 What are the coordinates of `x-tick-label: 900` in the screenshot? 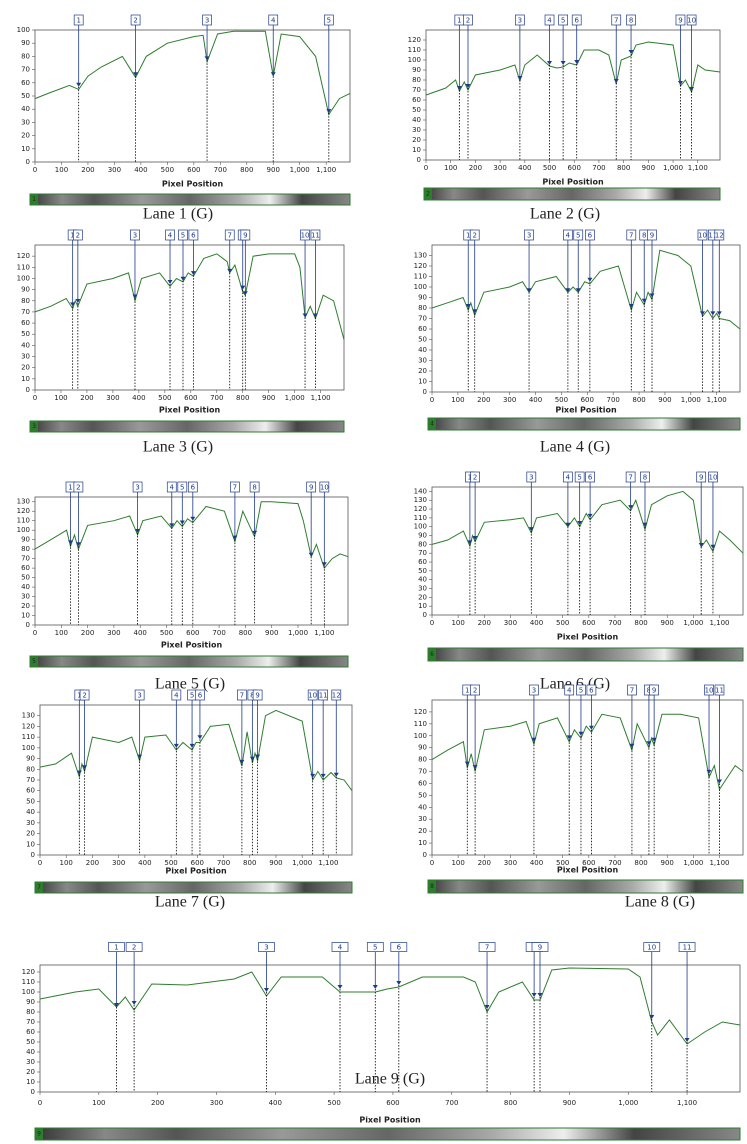 It's located at (268, 398).